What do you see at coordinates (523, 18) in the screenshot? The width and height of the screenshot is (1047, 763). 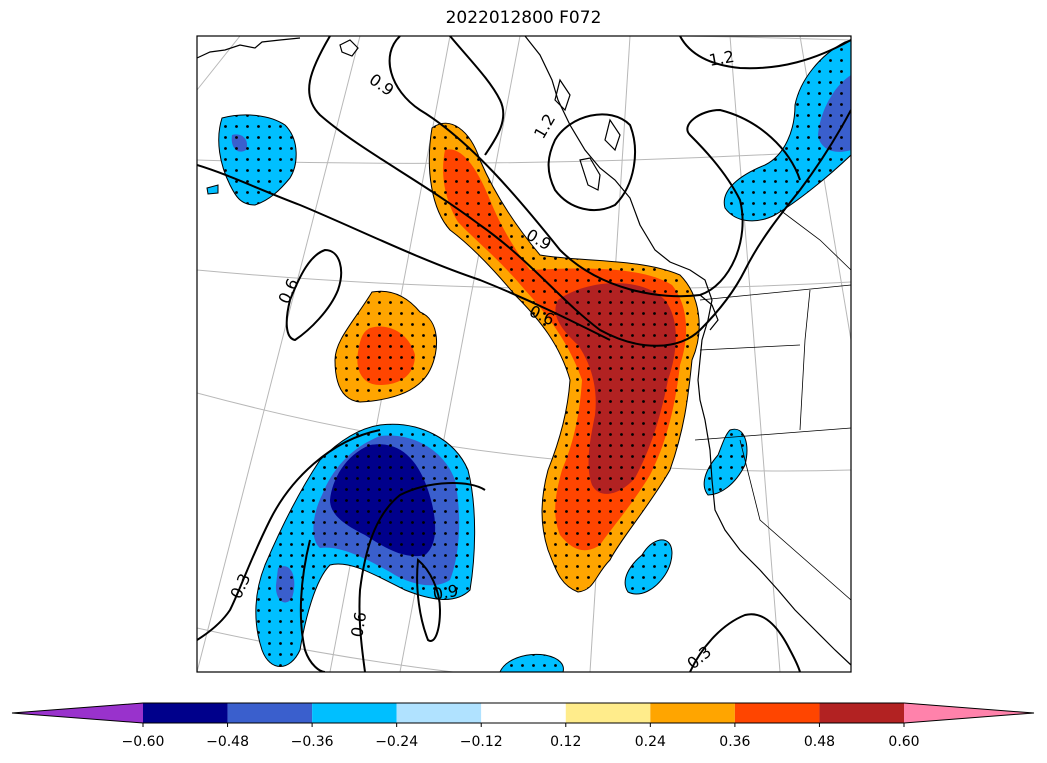 I see `map-title: 2022012800 F072` at bounding box center [523, 18].